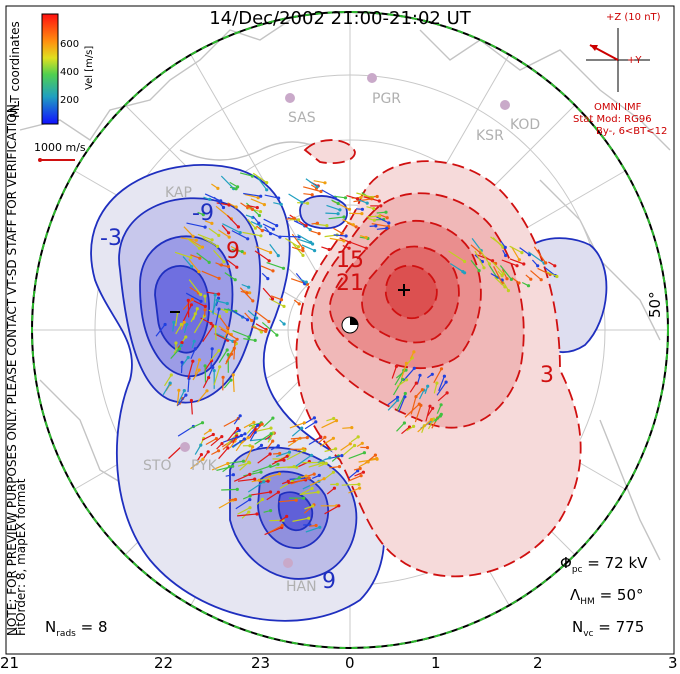  What do you see at coordinates (436, 663) in the screenshot?
I see `x-tick: 1` at bounding box center [436, 663].